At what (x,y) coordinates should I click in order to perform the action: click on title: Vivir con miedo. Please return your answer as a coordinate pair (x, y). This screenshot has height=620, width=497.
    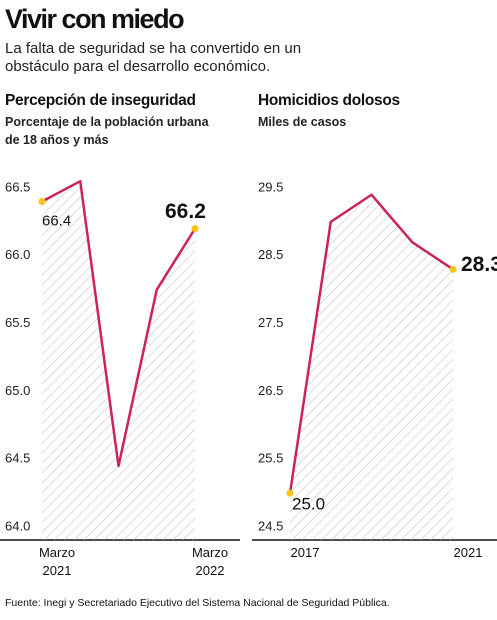
    Looking at the image, I should click on (95, 19).